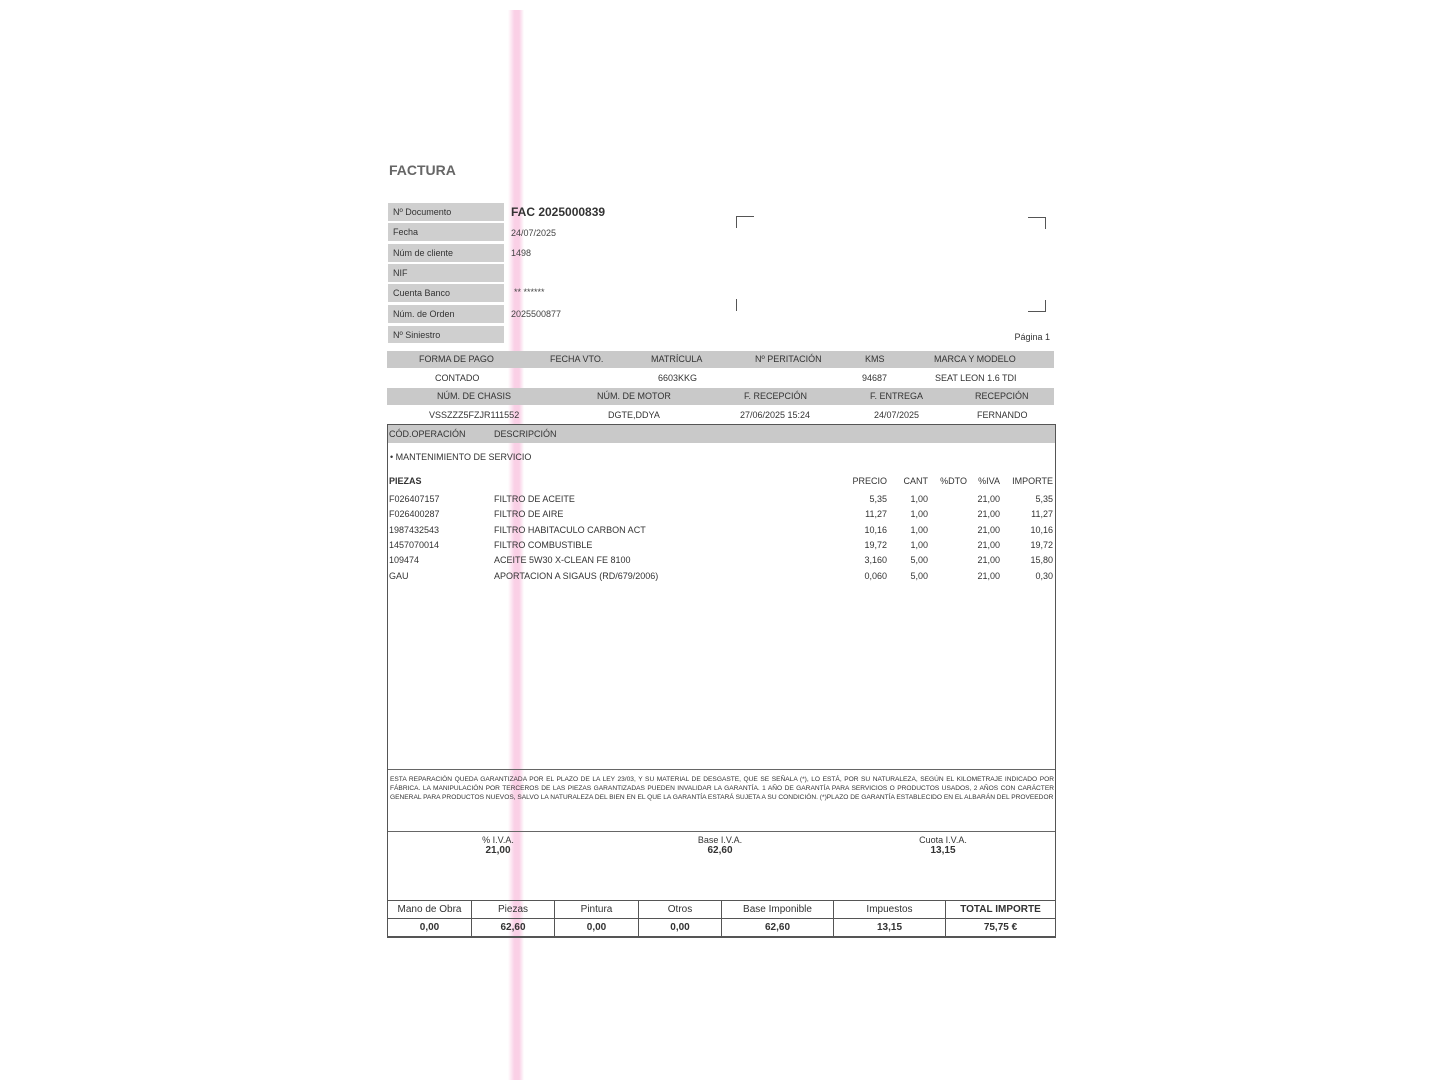 This screenshot has height=1080, width=1440. Describe the element at coordinates (446, 273) in the screenshot. I see `label-nif: NIF` at that location.